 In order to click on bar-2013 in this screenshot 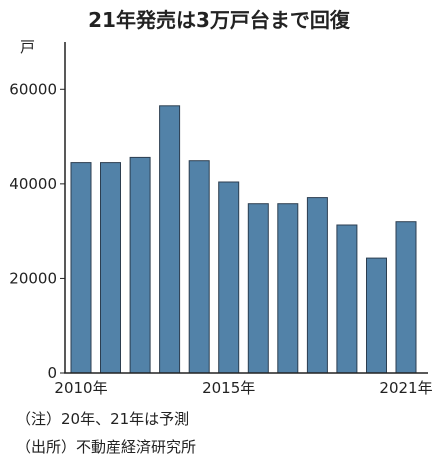, I will do `click(170, 239)`.